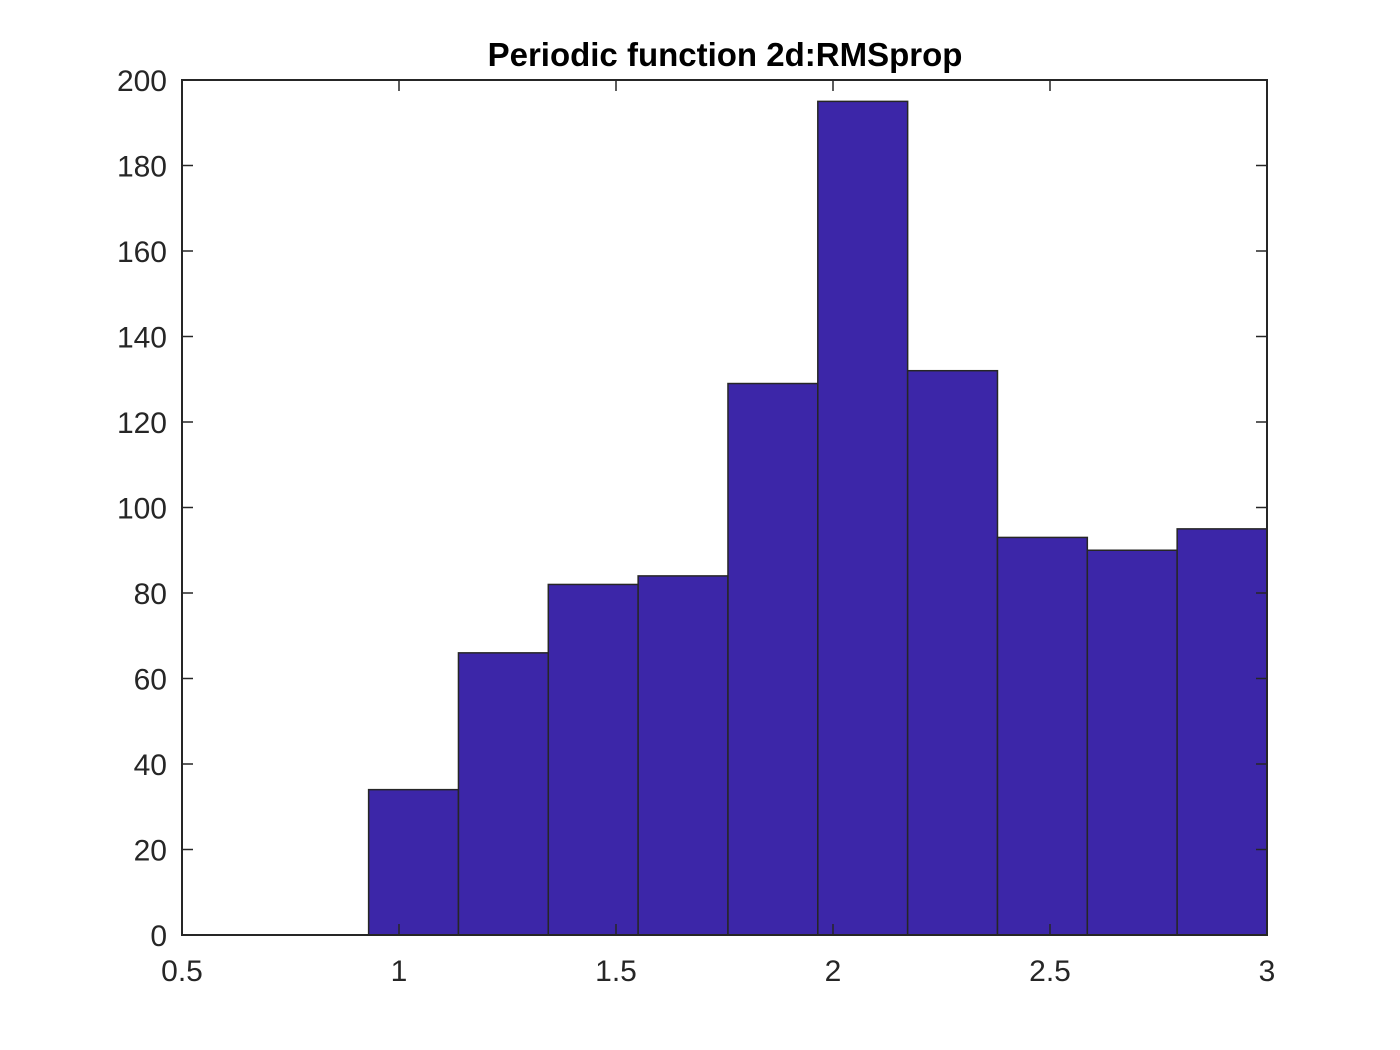  What do you see at coordinates (150, 680) in the screenshot?
I see `y-tick-label: 60` at bounding box center [150, 680].